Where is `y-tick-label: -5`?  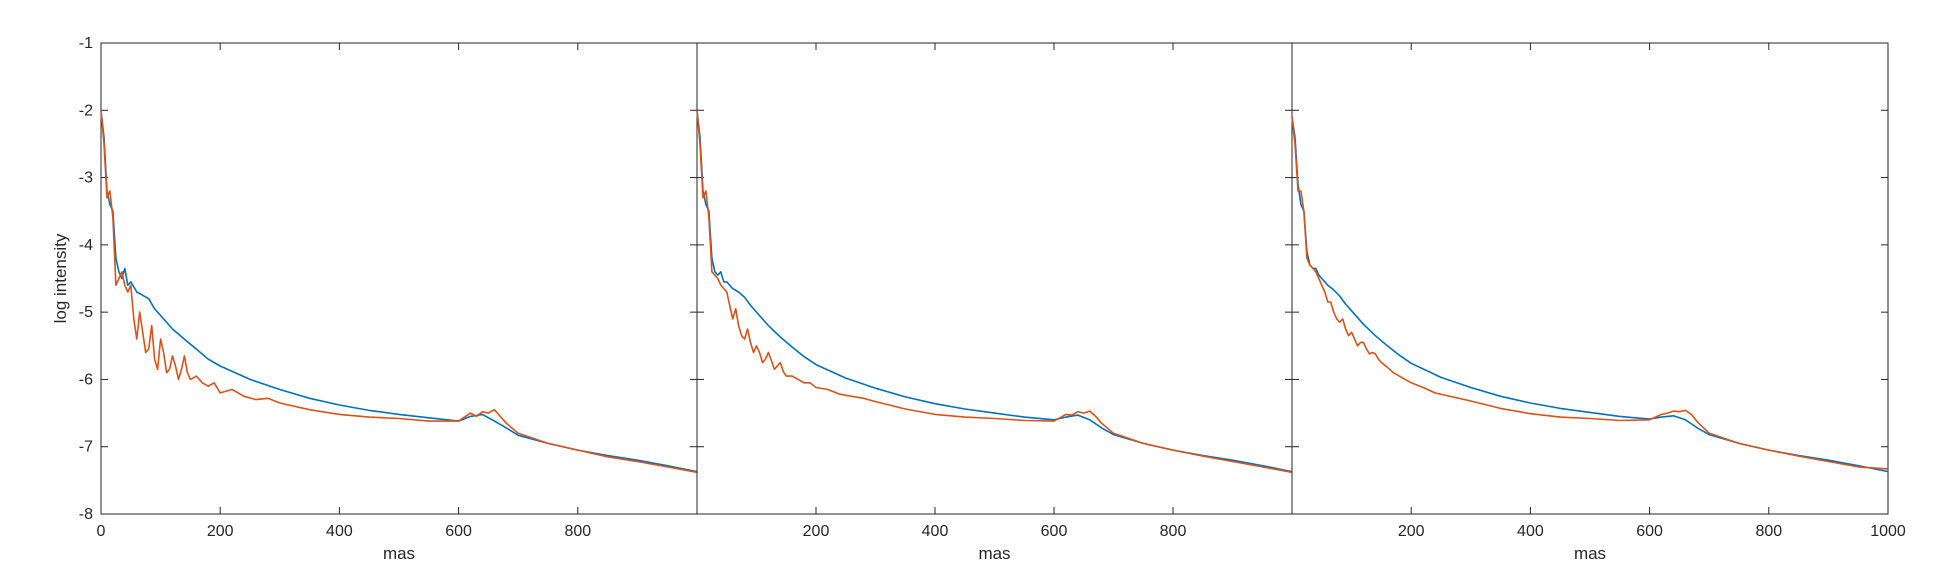 y-tick-label: -5 is located at coordinates (86, 312).